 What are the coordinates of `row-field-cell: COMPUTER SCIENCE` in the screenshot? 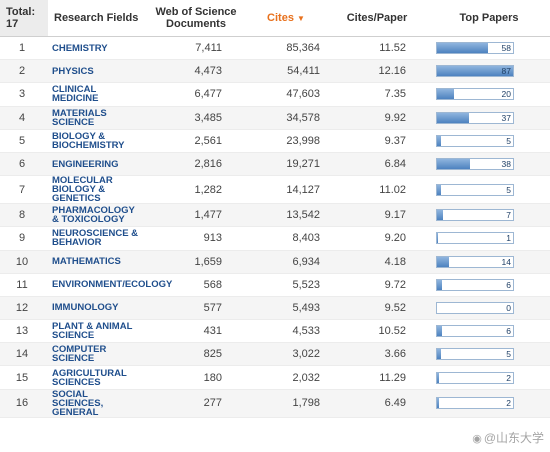 It's located at (97, 354).